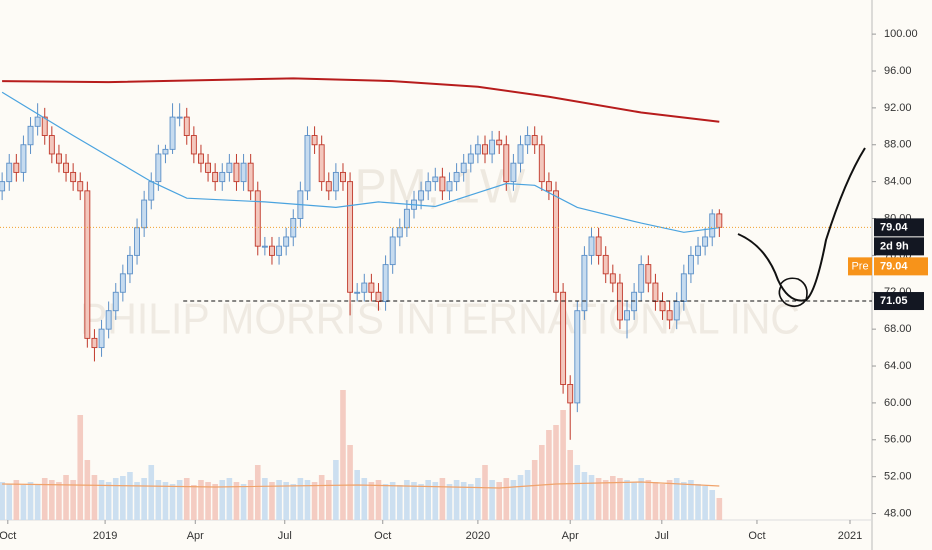 The height and width of the screenshot is (550, 932). I want to click on y-tick-label: 56.00, so click(898, 440).